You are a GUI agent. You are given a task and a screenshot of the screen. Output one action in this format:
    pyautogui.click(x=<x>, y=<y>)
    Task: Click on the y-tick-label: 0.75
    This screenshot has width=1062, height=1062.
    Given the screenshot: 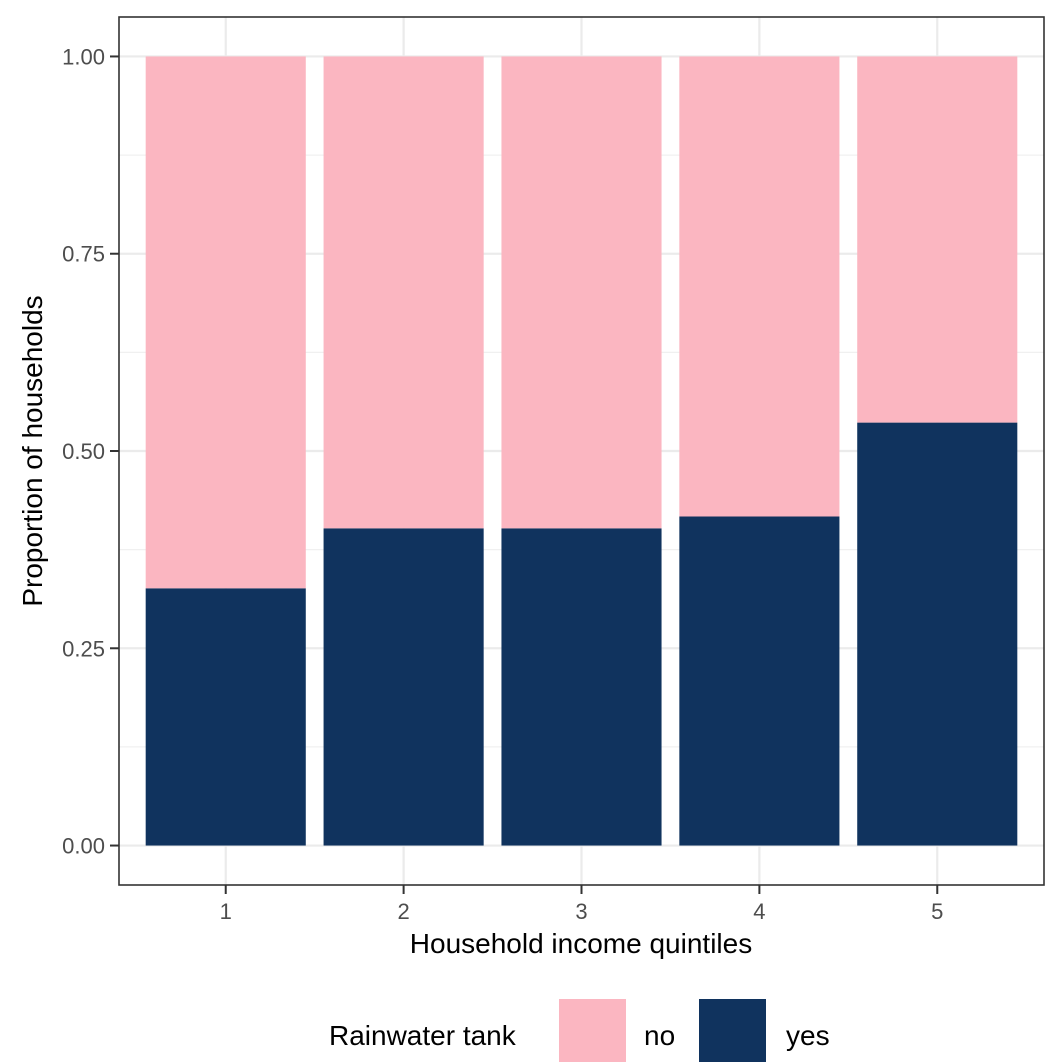 What is the action you would take?
    pyautogui.click(x=83, y=254)
    